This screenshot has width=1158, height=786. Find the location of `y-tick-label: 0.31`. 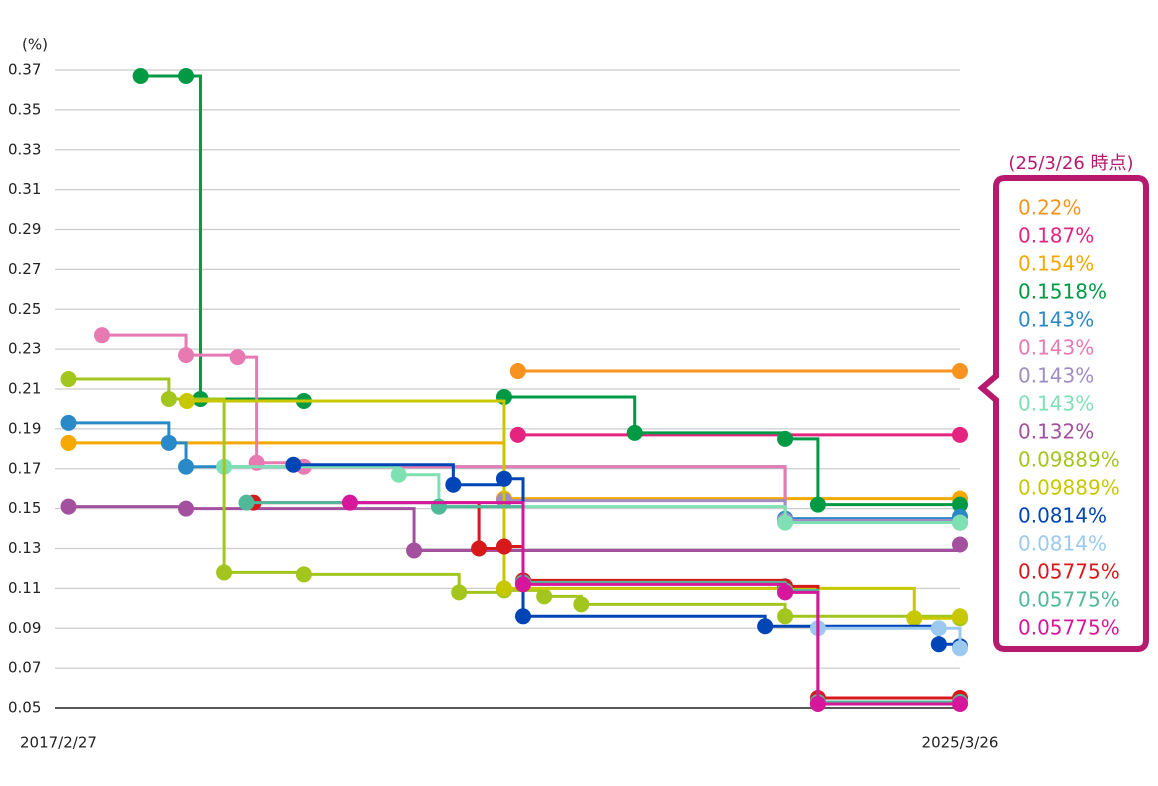

y-tick-label: 0.31 is located at coordinates (24, 189).